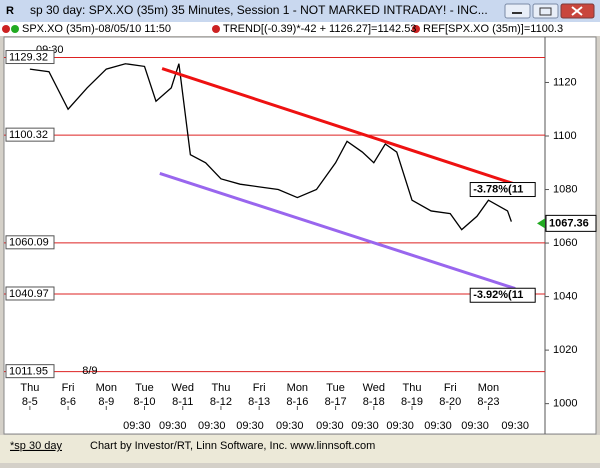 Image resolution: width=600 pixels, height=468 pixels. I want to click on maximize-glyph, so click(545, 11).